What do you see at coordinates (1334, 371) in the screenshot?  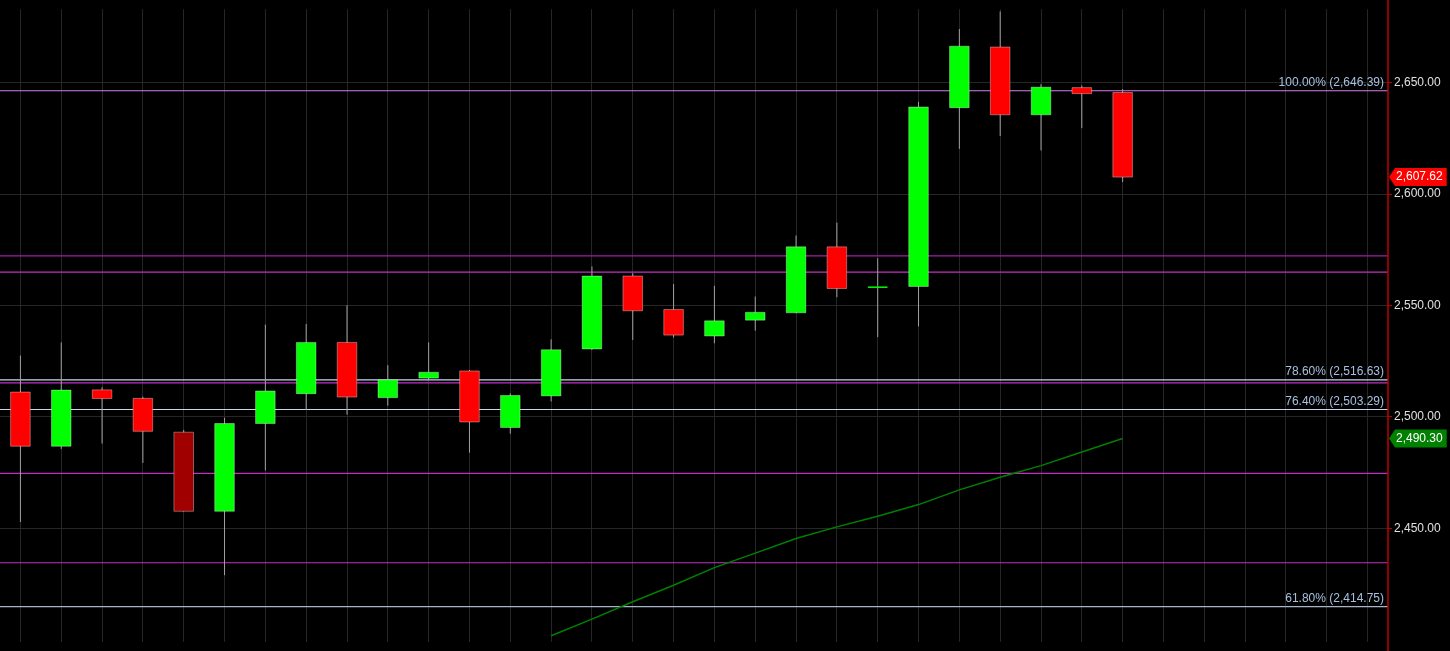 I see `ref-line-label: 78.60% (2,516.63)` at bounding box center [1334, 371].